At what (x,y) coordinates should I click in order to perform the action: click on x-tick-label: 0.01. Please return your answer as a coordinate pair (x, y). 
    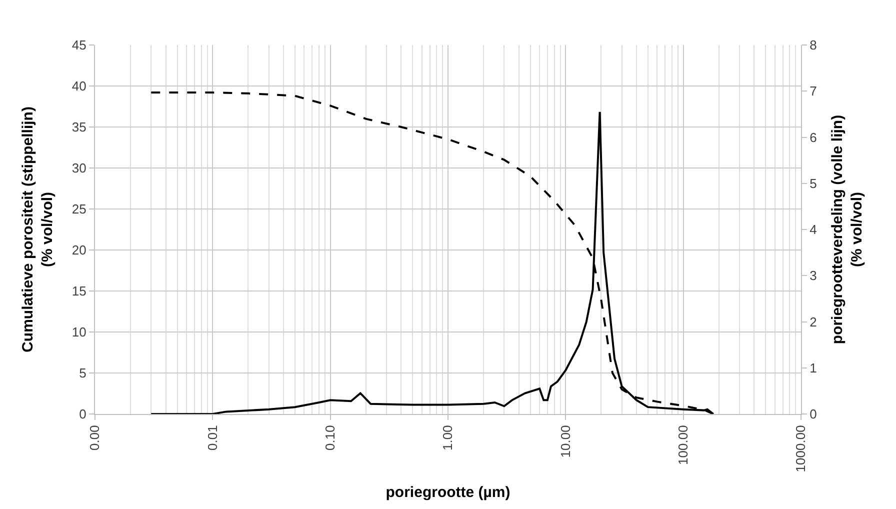
    Looking at the image, I should click on (212, 438).